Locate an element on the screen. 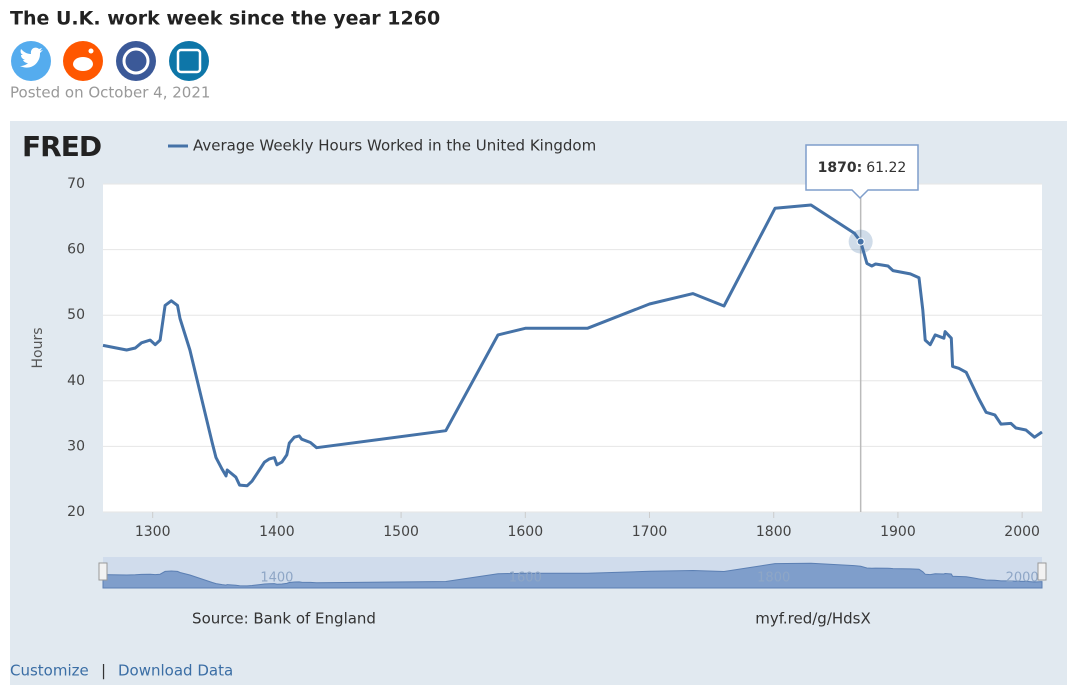 This screenshot has width=1080, height=696. y-tick-label: 70 is located at coordinates (76, 184).